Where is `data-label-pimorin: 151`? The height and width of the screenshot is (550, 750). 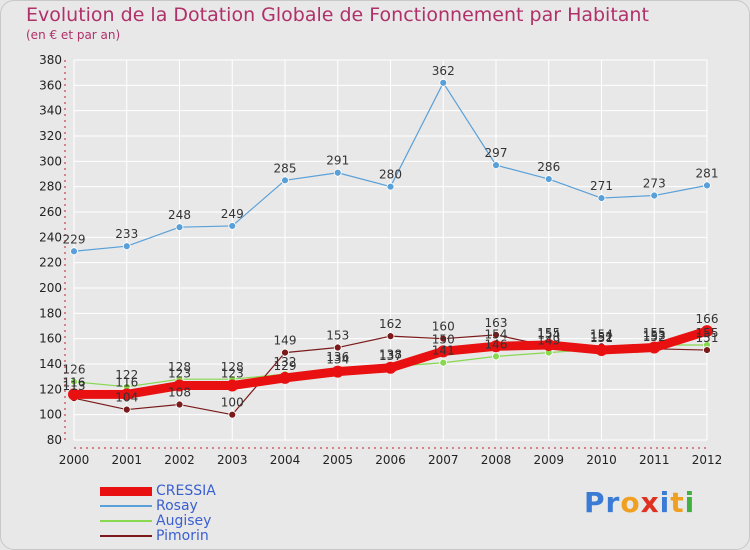 data-label-pimorin: 151 is located at coordinates (707, 338).